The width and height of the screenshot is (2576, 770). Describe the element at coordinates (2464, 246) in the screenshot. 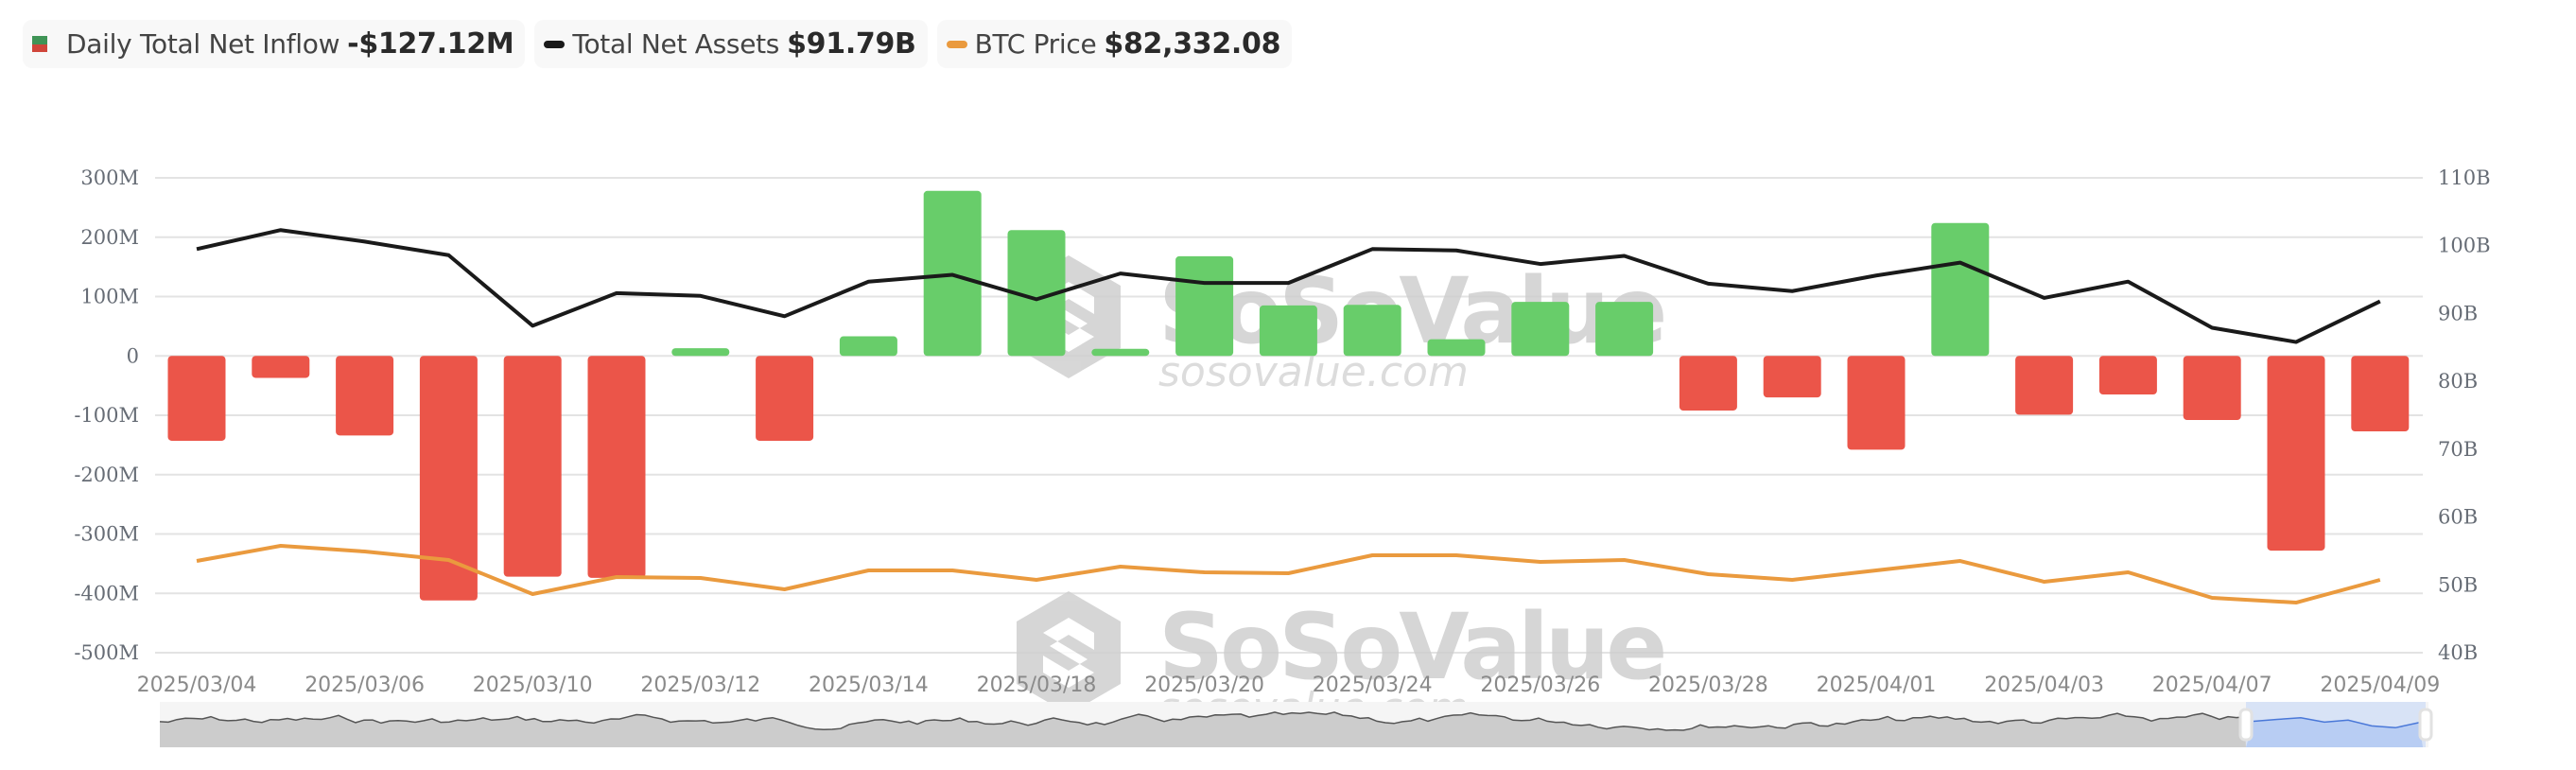

I see `right-axis-tick: 100B` at that location.